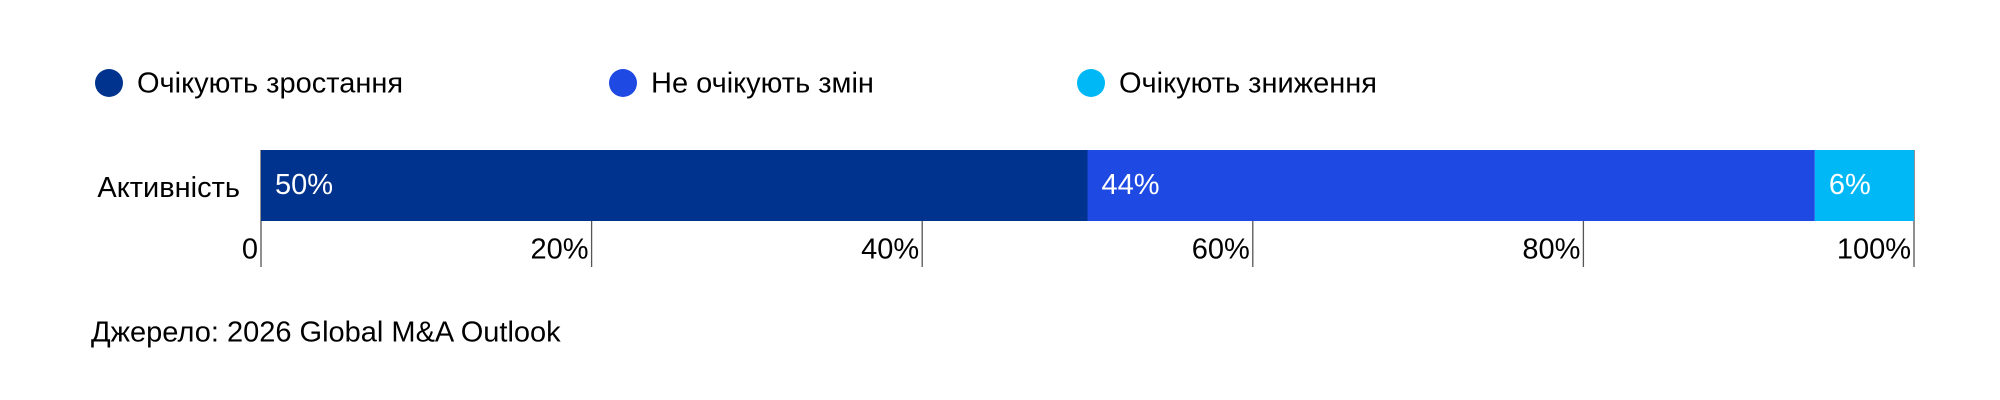 The image size is (2000, 400). Describe the element at coordinates (1131, 185) in the screenshot. I see `data-label: 44%` at that location.